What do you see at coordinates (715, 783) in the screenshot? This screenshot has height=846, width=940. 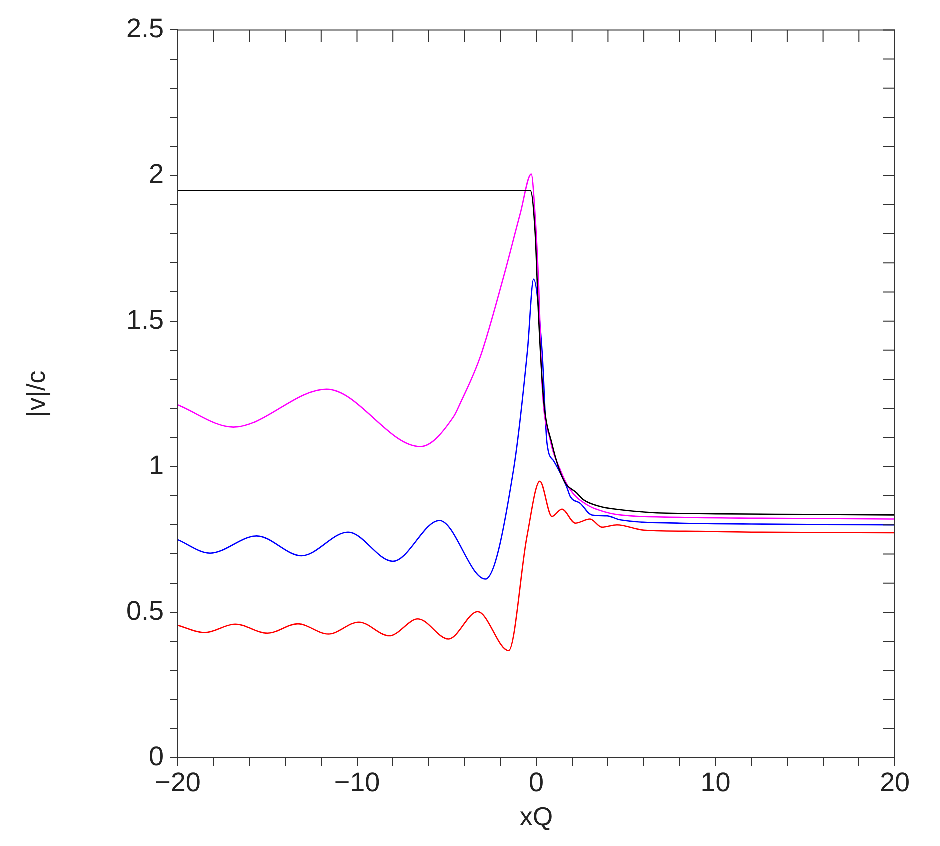 I see `x-tick-label: 10` at bounding box center [715, 783].